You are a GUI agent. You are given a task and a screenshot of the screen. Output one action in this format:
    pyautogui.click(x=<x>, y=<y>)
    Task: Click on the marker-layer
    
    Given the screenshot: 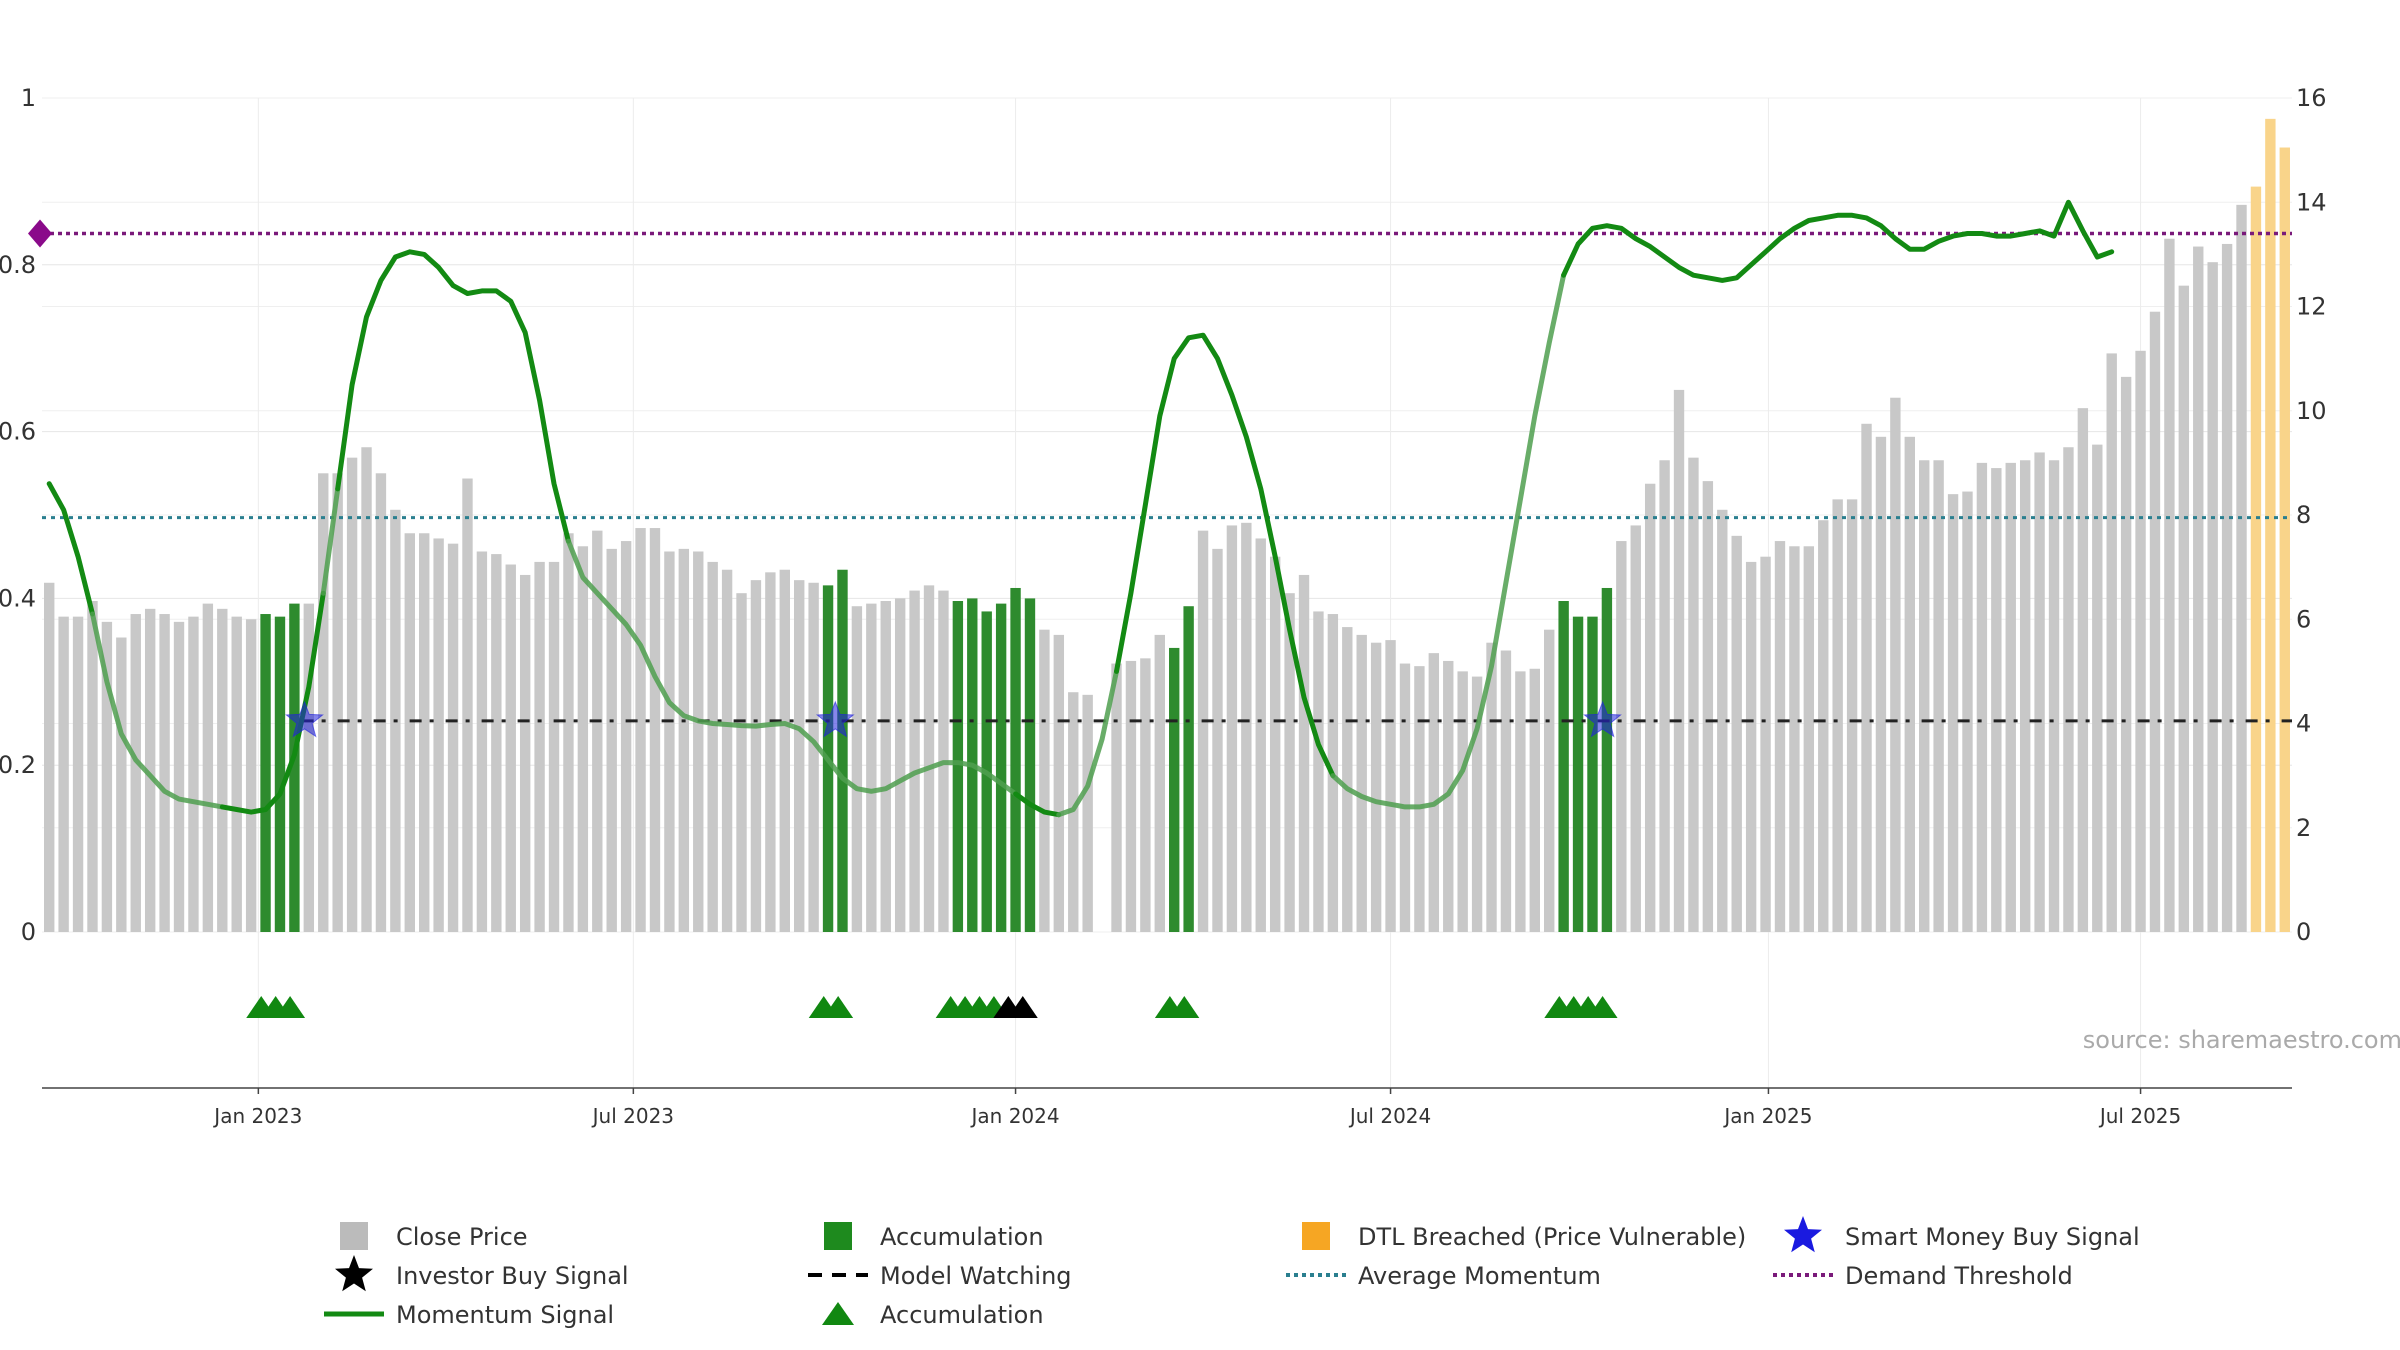 What is the action you would take?
    pyautogui.click(x=934, y=859)
    